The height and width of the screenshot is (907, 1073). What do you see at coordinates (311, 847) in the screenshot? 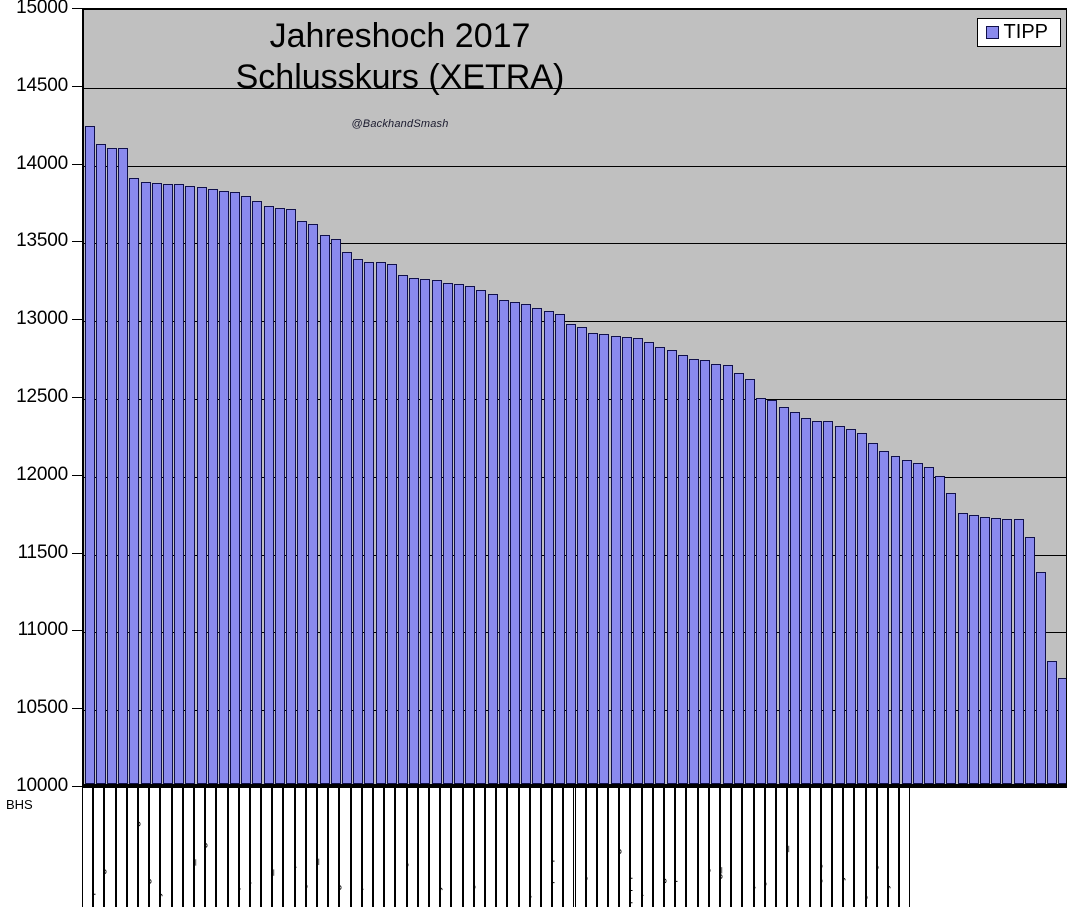
I see `x-tick-cell: league leader` at bounding box center [311, 847].